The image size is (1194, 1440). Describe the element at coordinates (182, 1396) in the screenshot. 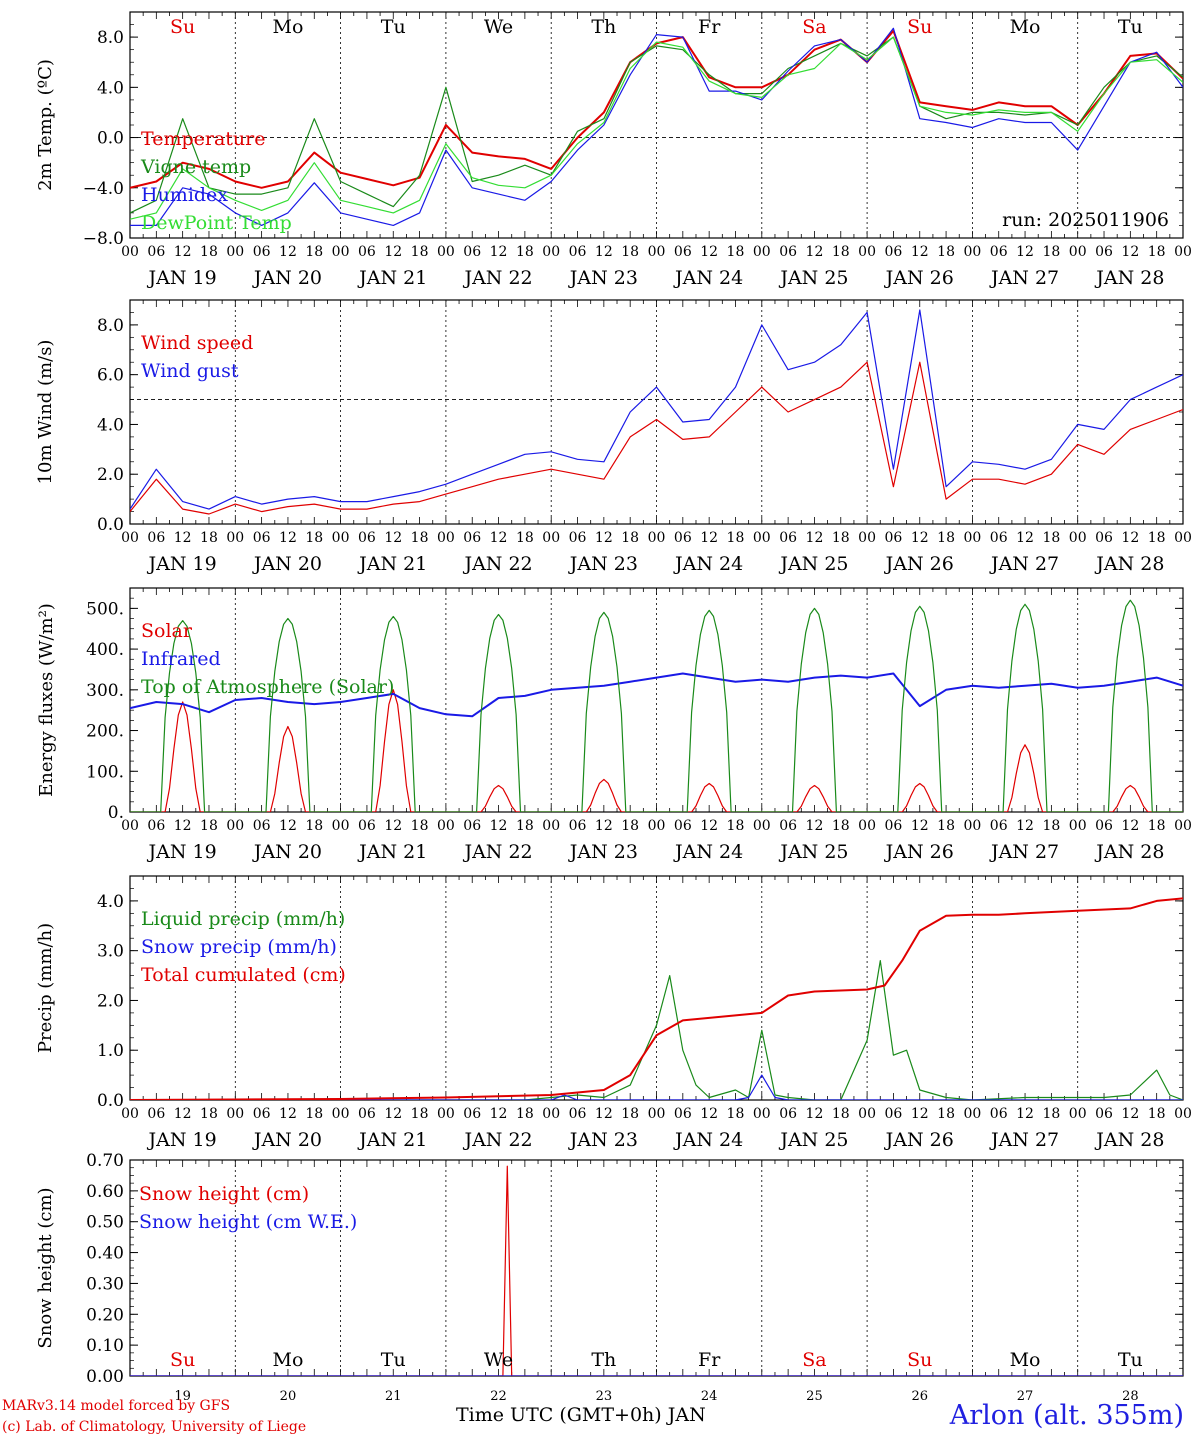

I see `bottom-day-number: 19` at that location.